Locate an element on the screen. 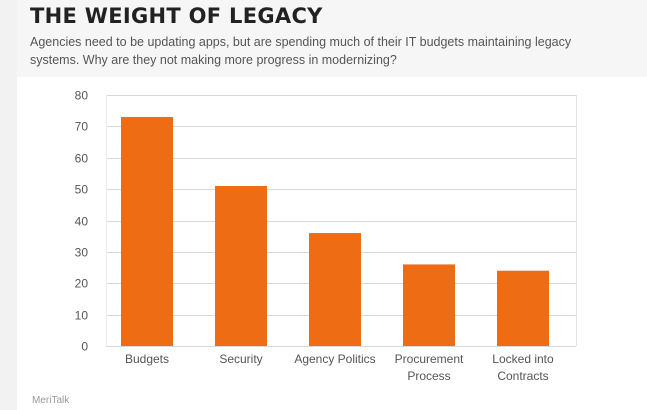 The image size is (647, 410). x-tick-label: Process is located at coordinates (428, 376).